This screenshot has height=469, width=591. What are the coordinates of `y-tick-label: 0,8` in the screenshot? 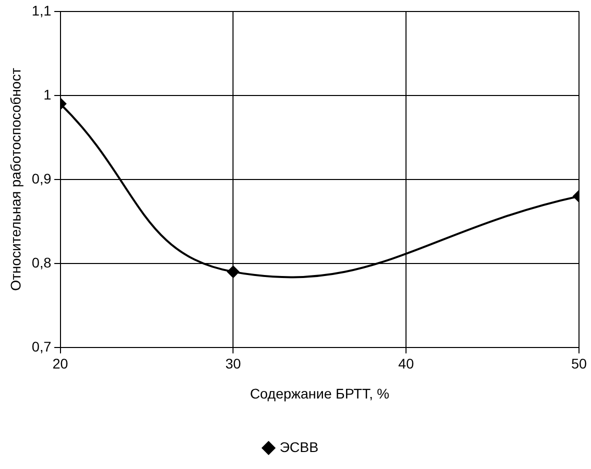 It's located at (42, 262).